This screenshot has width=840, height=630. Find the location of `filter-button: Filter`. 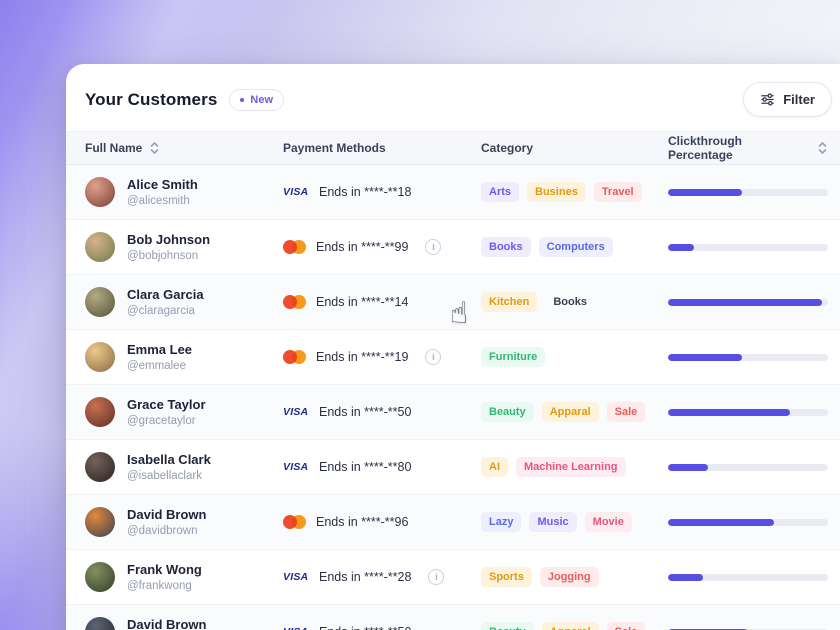

filter-button: Filter is located at coordinates (787, 99).